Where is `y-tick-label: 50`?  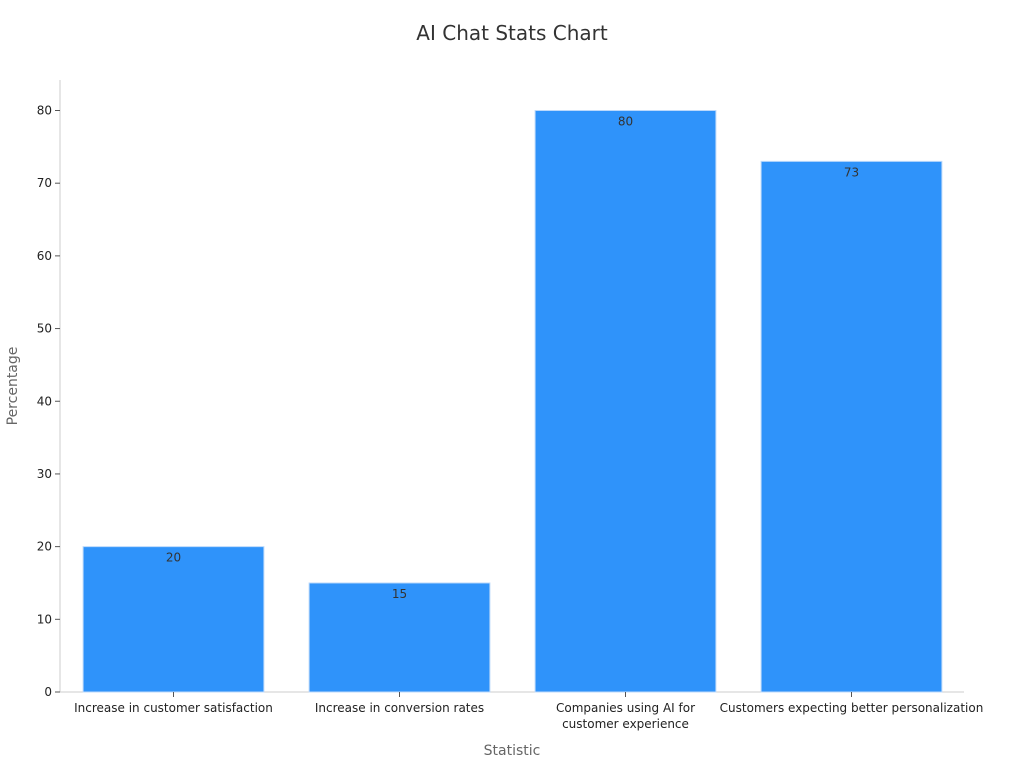
y-tick-label: 50 is located at coordinates (44, 329).